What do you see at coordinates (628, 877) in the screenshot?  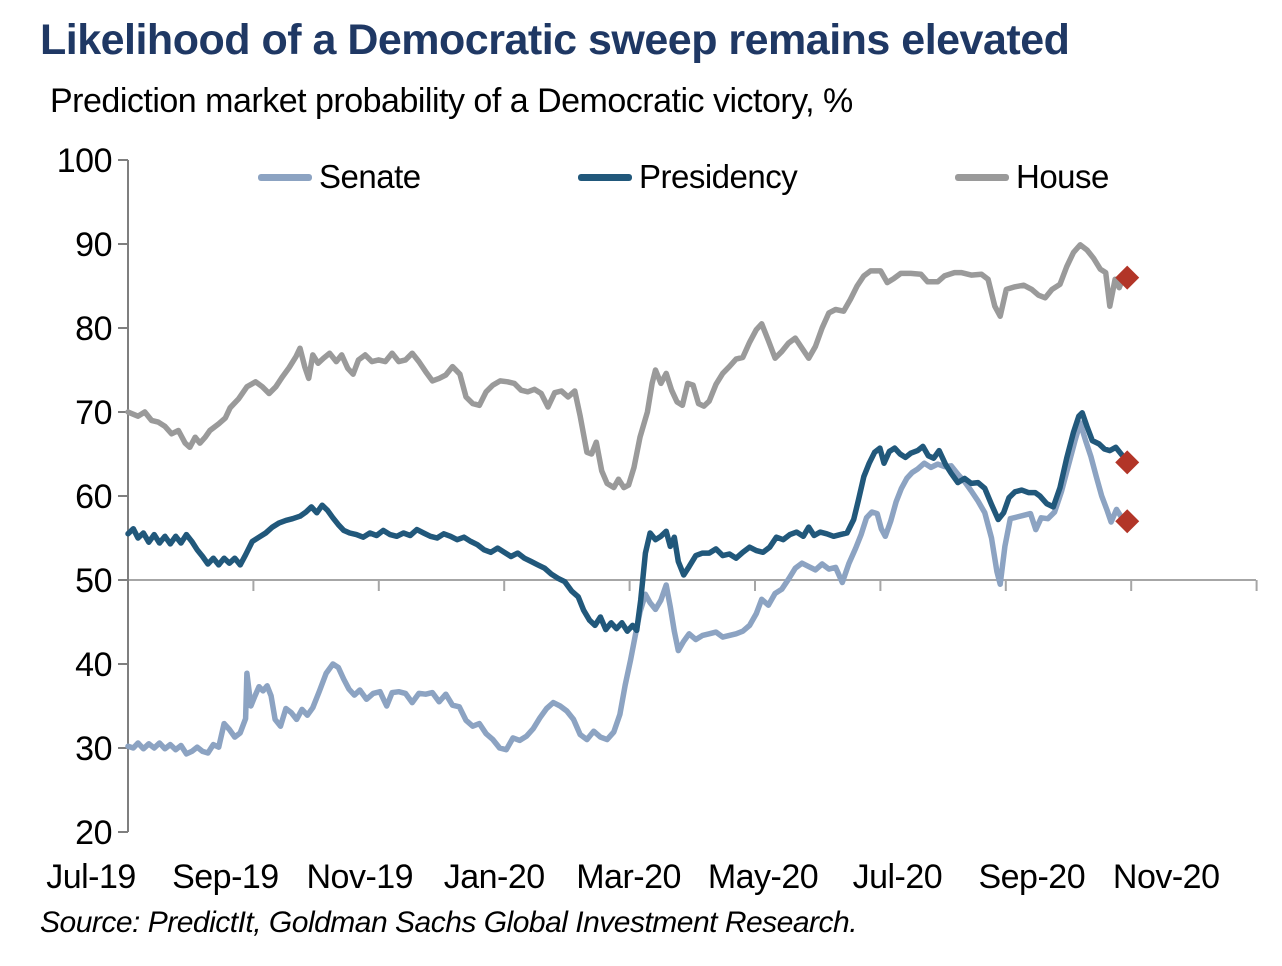 I see `svg-text: Mar-20` at bounding box center [628, 877].